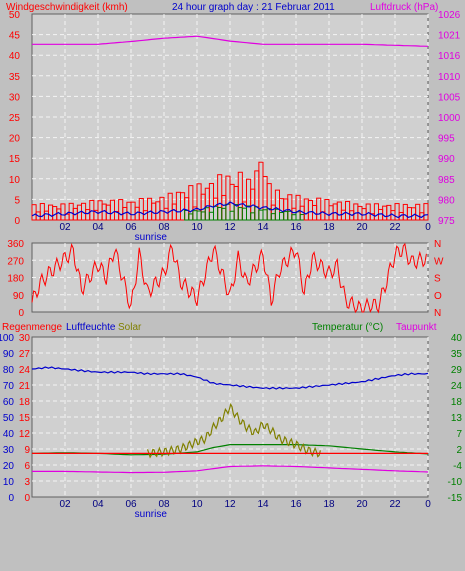 Image resolution: width=465 pixels, height=571 pixels. I want to click on p3-humidity-tick: 70, so click(9, 386).